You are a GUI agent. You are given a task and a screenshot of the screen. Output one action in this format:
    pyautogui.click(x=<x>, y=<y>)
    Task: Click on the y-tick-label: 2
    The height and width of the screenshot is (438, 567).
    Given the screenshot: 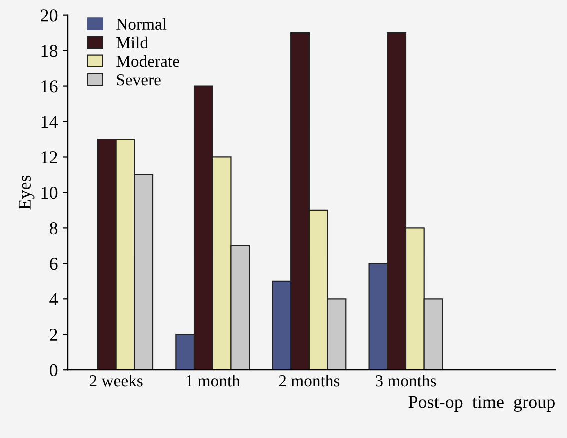 What is the action you would take?
    pyautogui.click(x=54, y=334)
    